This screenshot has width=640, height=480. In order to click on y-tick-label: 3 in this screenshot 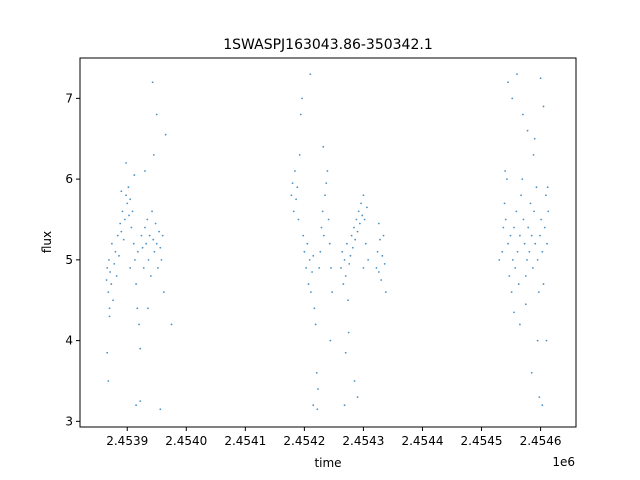, I will do `click(69, 421)`.